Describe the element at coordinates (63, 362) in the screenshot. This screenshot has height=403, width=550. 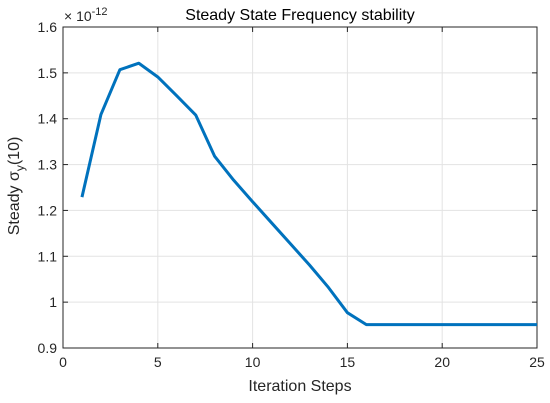
I see `x-tick-label: 0` at that location.